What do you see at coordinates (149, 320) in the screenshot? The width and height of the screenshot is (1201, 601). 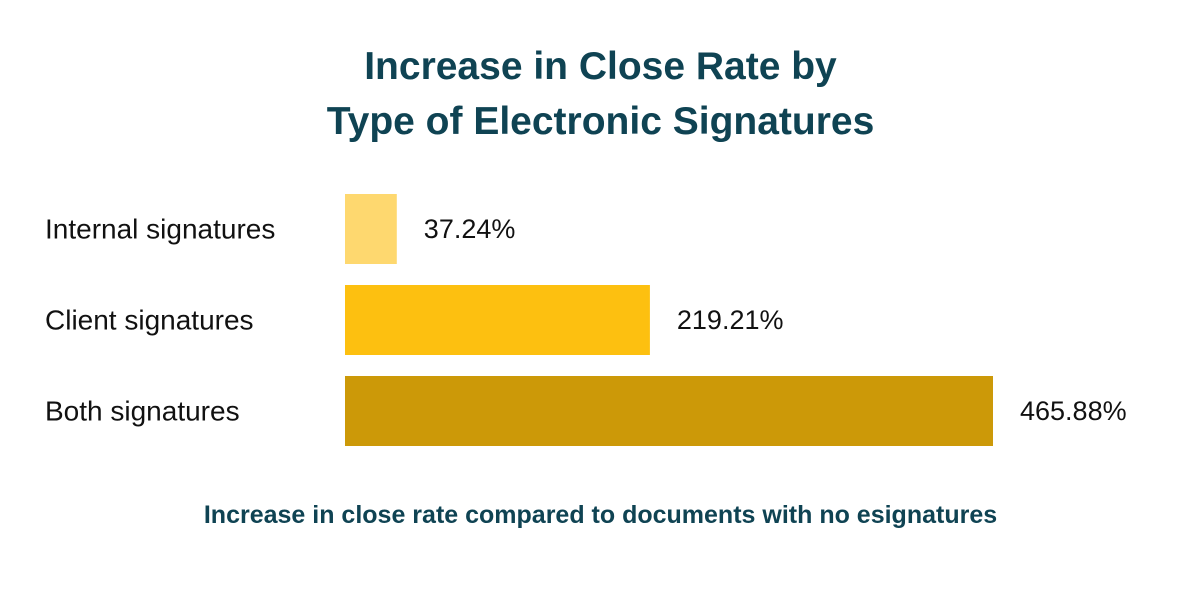 I see `category-label: Client signatures` at bounding box center [149, 320].